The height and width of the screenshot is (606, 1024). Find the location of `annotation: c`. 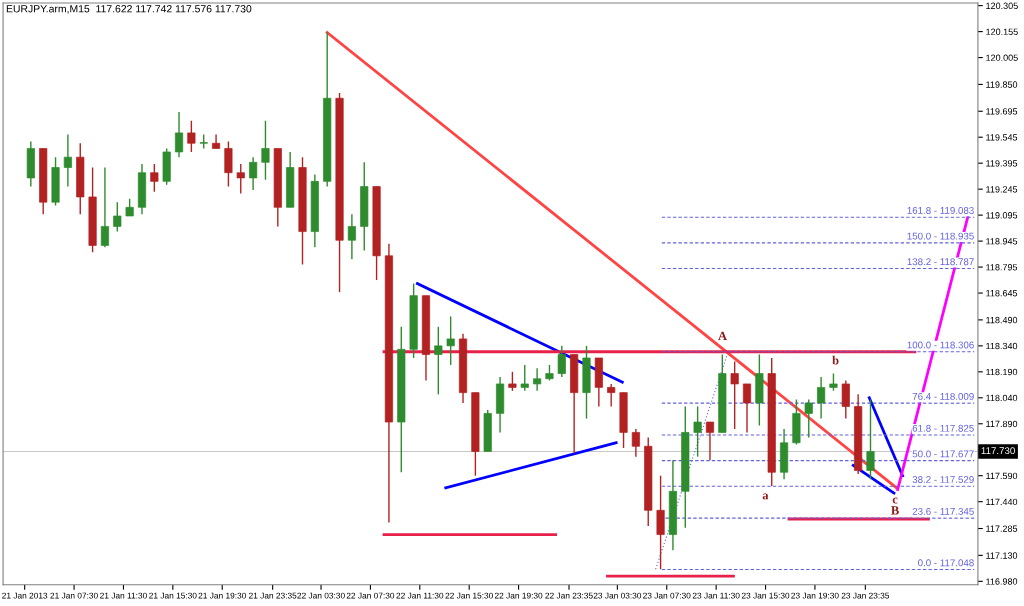

annotation: c is located at coordinates (895, 500).